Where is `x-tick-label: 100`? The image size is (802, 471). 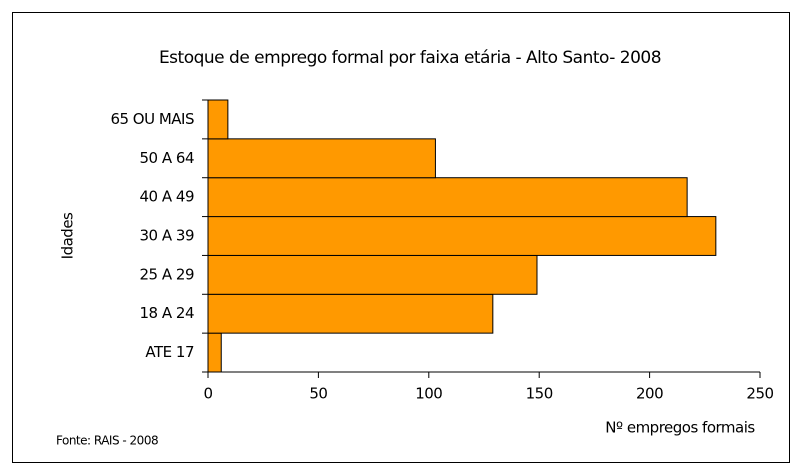 x-tick-label: 100 is located at coordinates (428, 394).